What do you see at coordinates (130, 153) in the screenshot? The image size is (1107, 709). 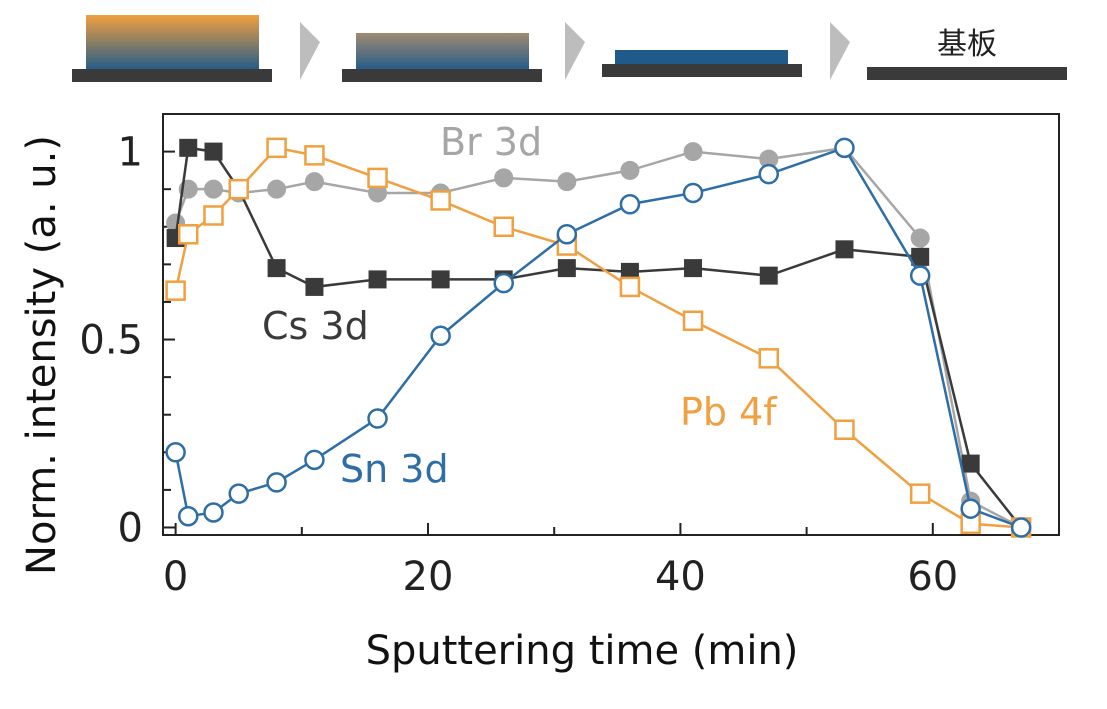 I see `y-tick-label: 1` at bounding box center [130, 153].